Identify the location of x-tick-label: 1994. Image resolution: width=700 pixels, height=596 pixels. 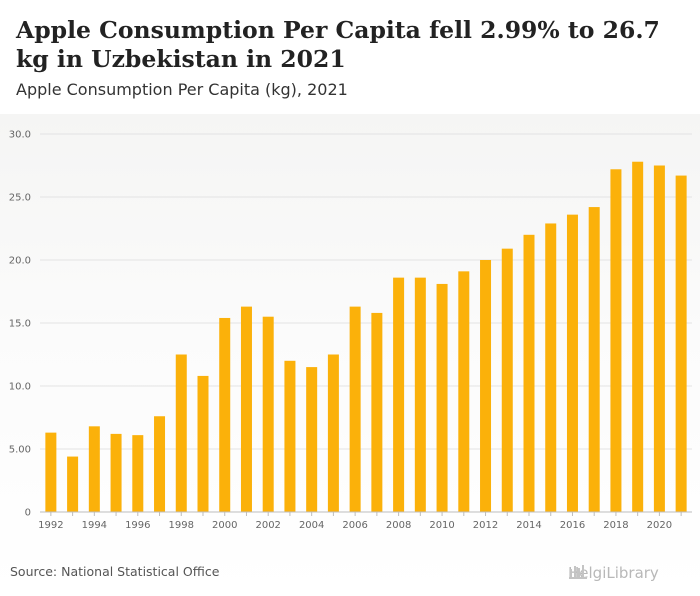
(94, 525).